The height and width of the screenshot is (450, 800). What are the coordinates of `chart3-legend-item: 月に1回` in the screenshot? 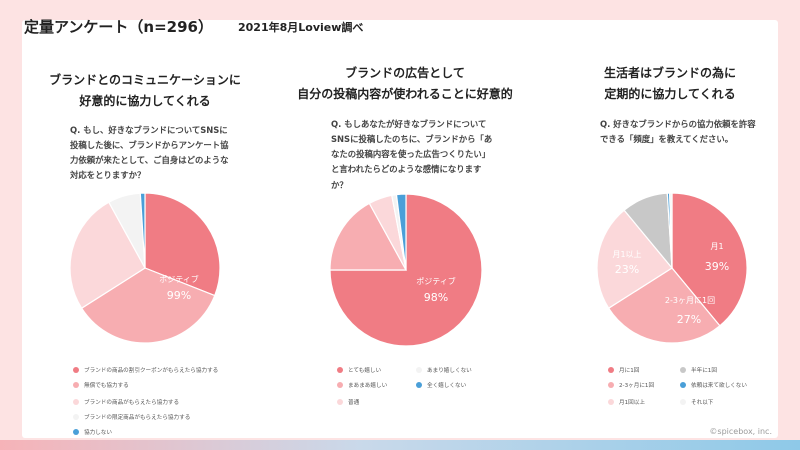 It's located at (623, 370).